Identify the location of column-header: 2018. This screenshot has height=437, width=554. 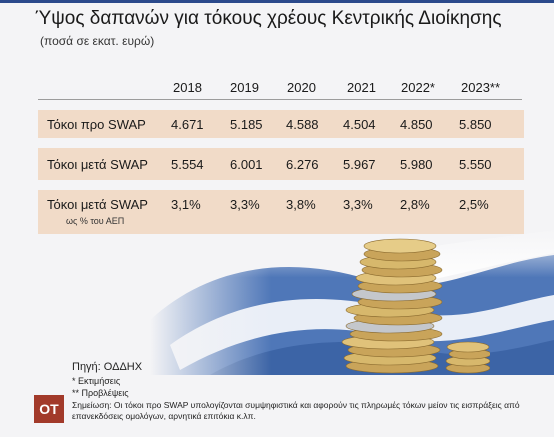
(187, 87).